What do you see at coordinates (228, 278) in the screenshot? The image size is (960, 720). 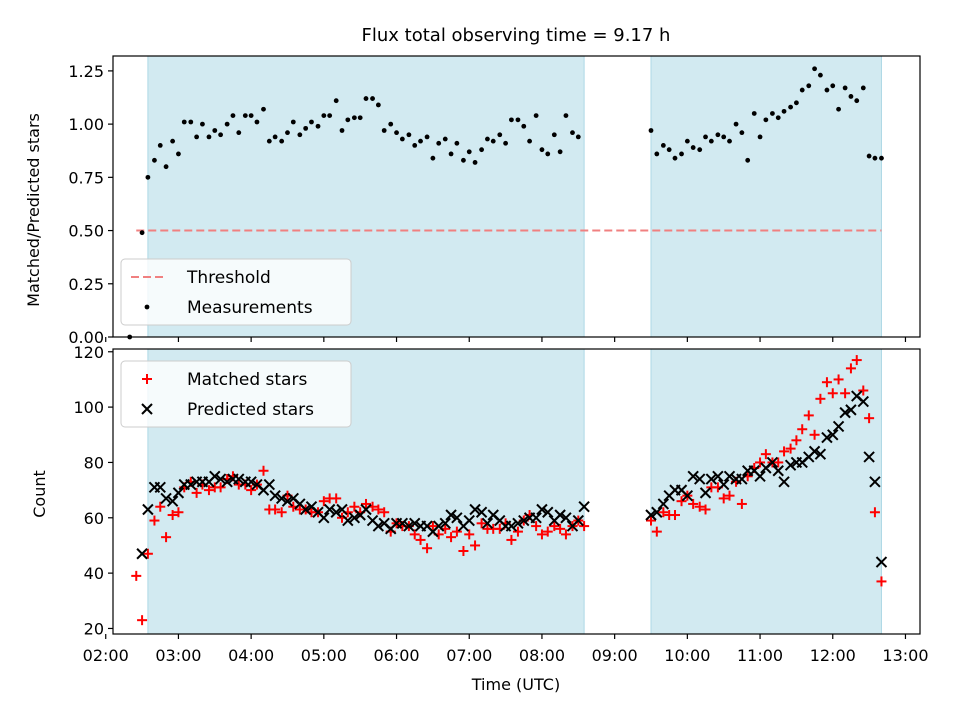 I see `legend-label: Threshold` at bounding box center [228, 278].